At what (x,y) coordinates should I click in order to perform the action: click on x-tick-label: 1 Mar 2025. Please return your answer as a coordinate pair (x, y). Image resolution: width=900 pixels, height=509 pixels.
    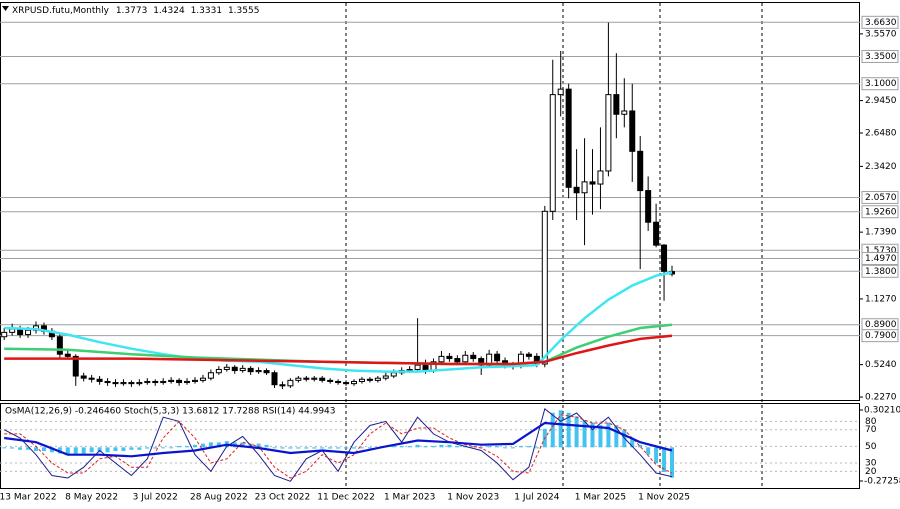
    Looking at the image, I should click on (600, 498).